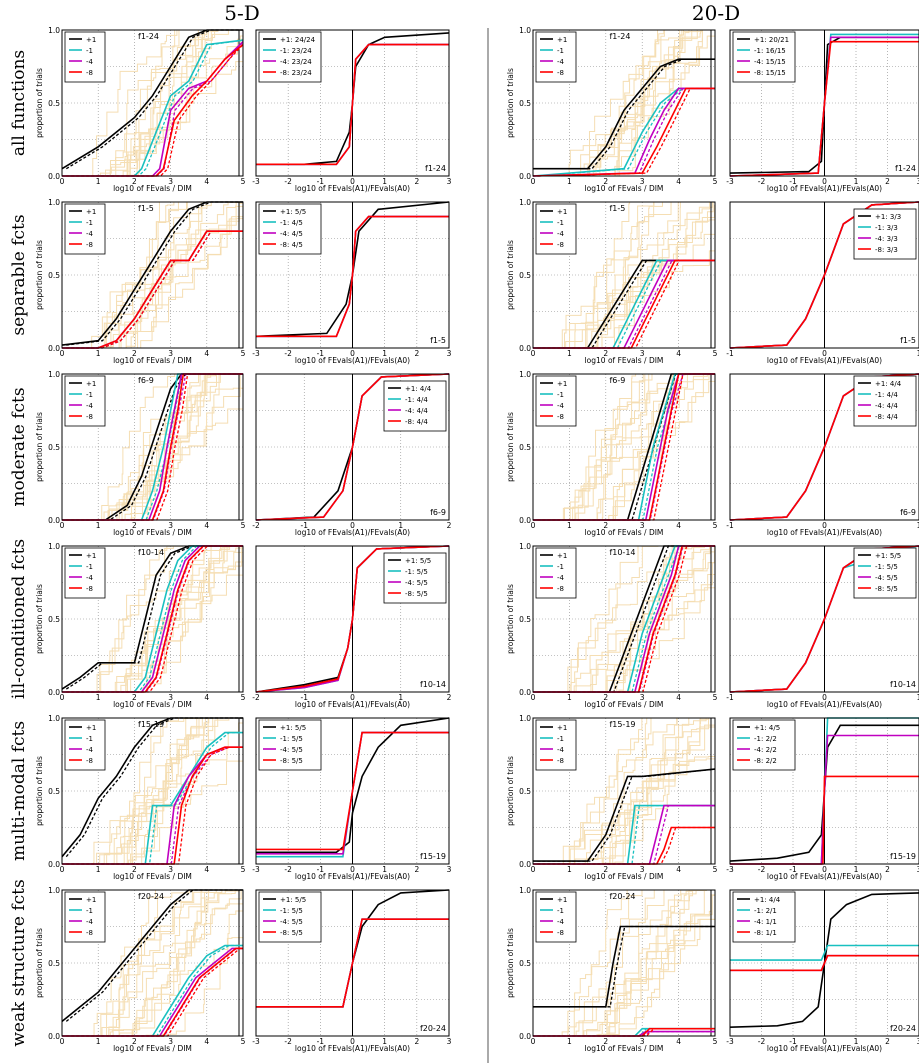 The image size is (919, 1063). I want to click on legend-entry: +1: 4/5, so click(767, 728).